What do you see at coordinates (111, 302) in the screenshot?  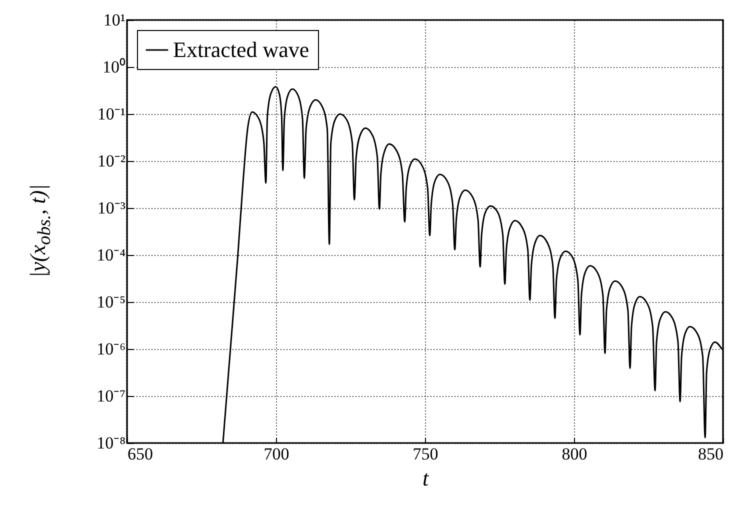 I see `y-tick-label: 10⁻⁵` at bounding box center [111, 302].